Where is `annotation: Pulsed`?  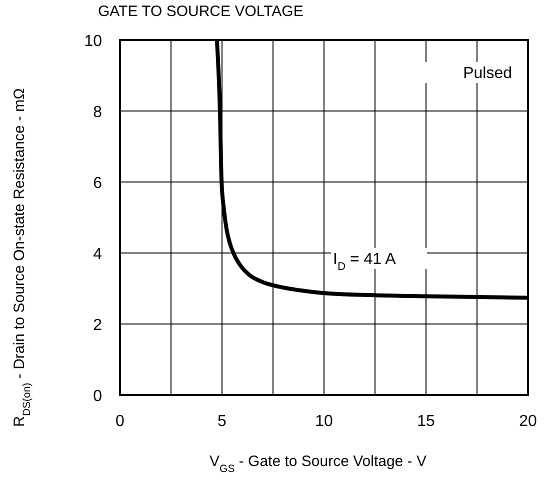
annotation: Pulsed is located at coordinates (487, 73).